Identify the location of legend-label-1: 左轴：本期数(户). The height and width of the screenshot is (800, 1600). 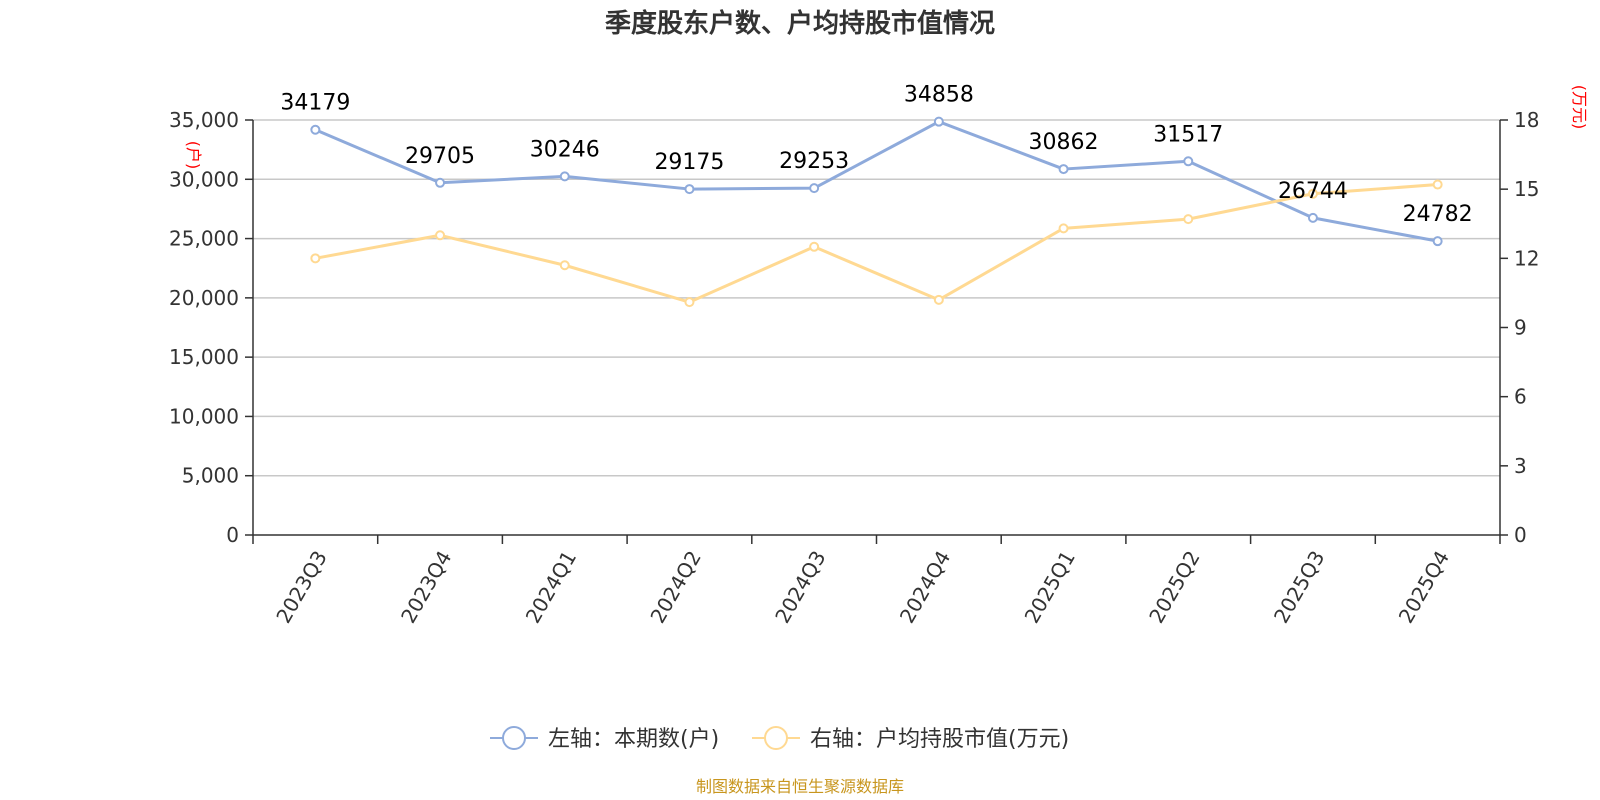
(633, 739).